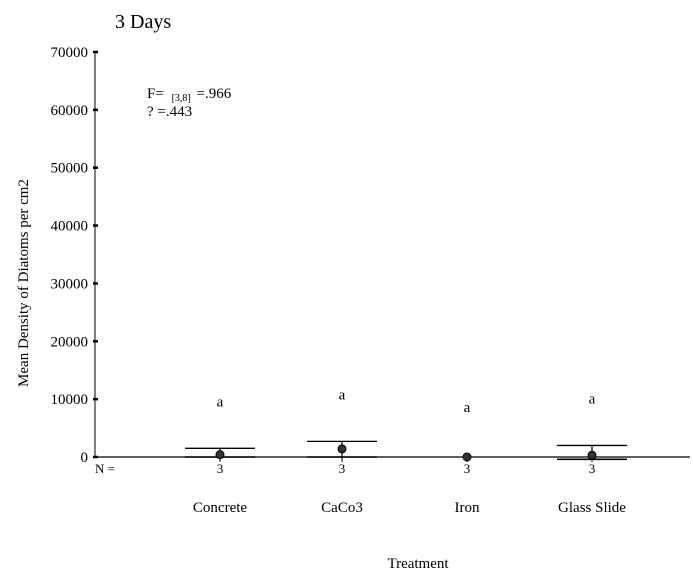 The image size is (693, 578). What do you see at coordinates (70, 169) in the screenshot?
I see `y-tick-label: 50000` at bounding box center [70, 169].